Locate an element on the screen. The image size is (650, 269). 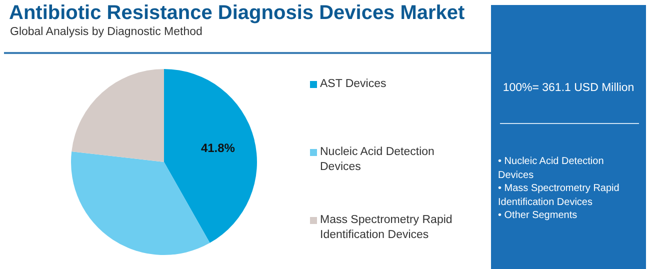
text: 100%= 361.1 USD Million is located at coordinates (569, 88).